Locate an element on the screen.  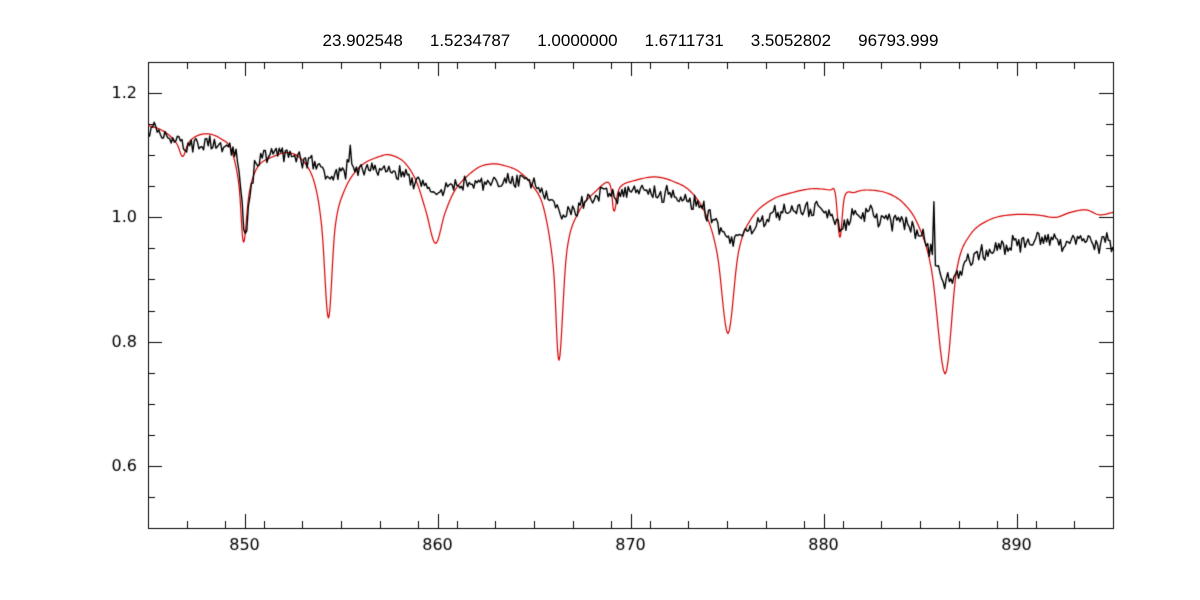
fit-parameter-value: 1.5234787 is located at coordinates (470, 40).